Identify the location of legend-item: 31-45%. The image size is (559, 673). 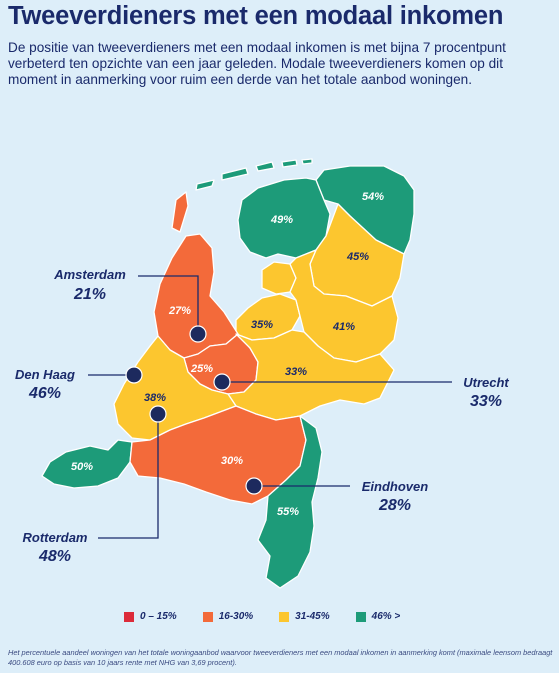
(304, 616).